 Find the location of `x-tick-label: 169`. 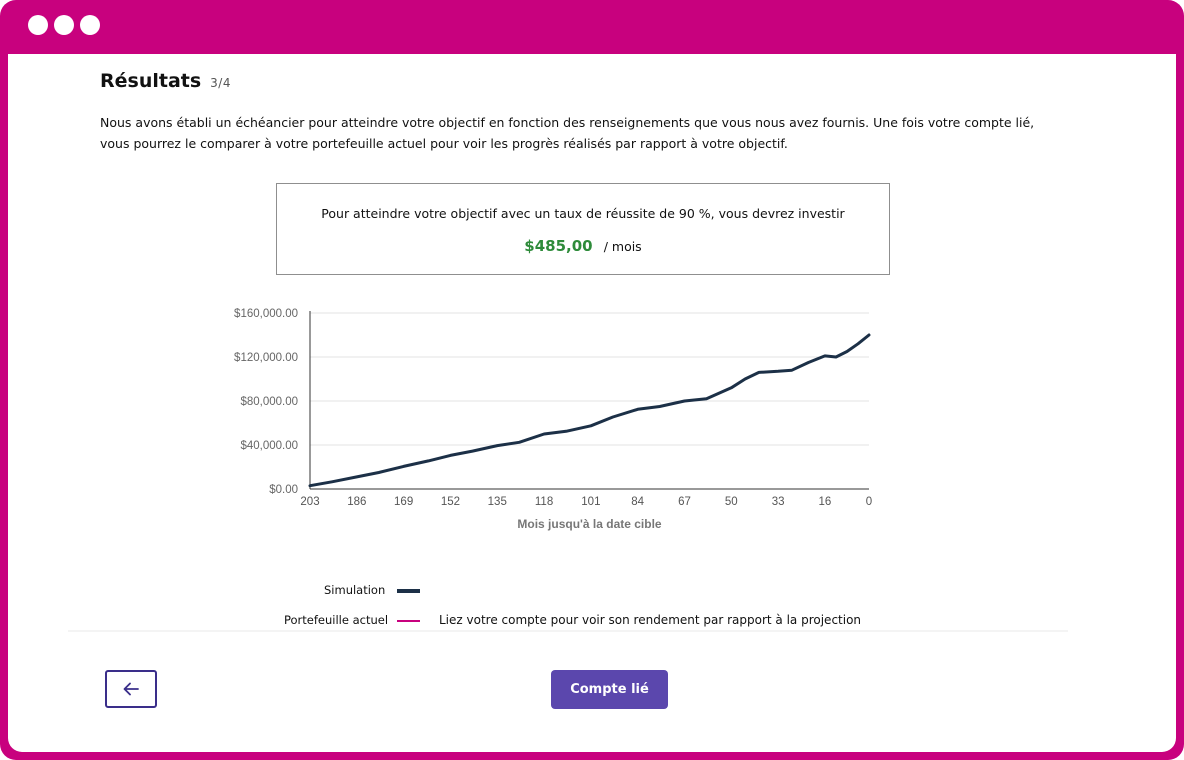

x-tick-label: 169 is located at coordinates (403, 502).